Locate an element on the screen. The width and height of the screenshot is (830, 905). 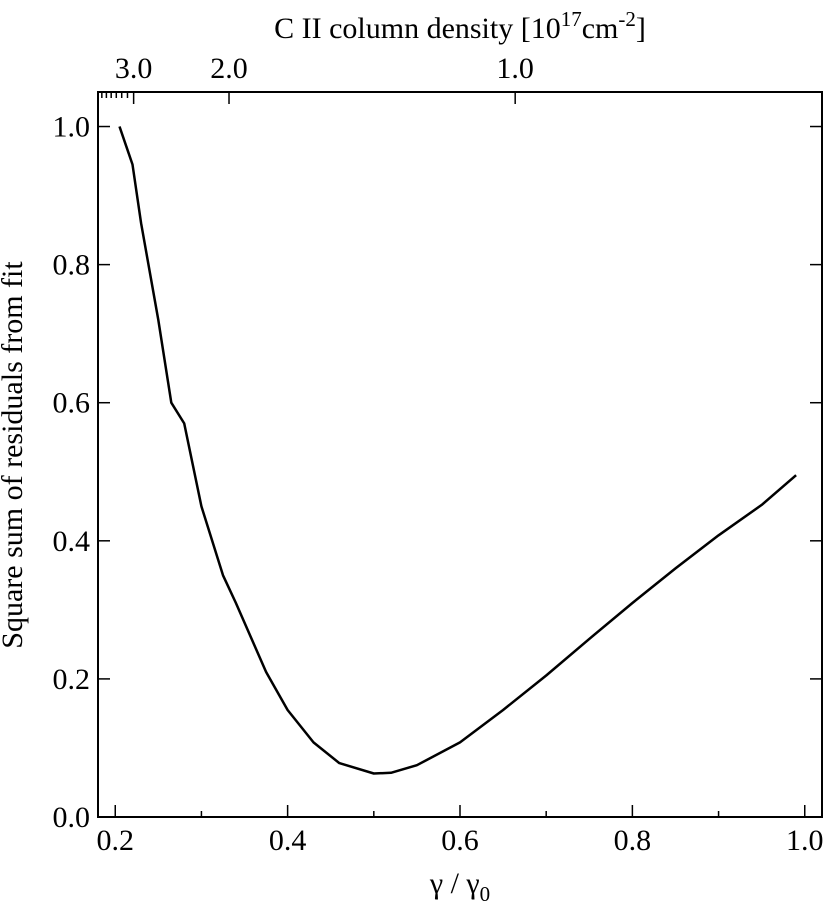
x2-tick-label: 1.0 is located at coordinates (515, 68).